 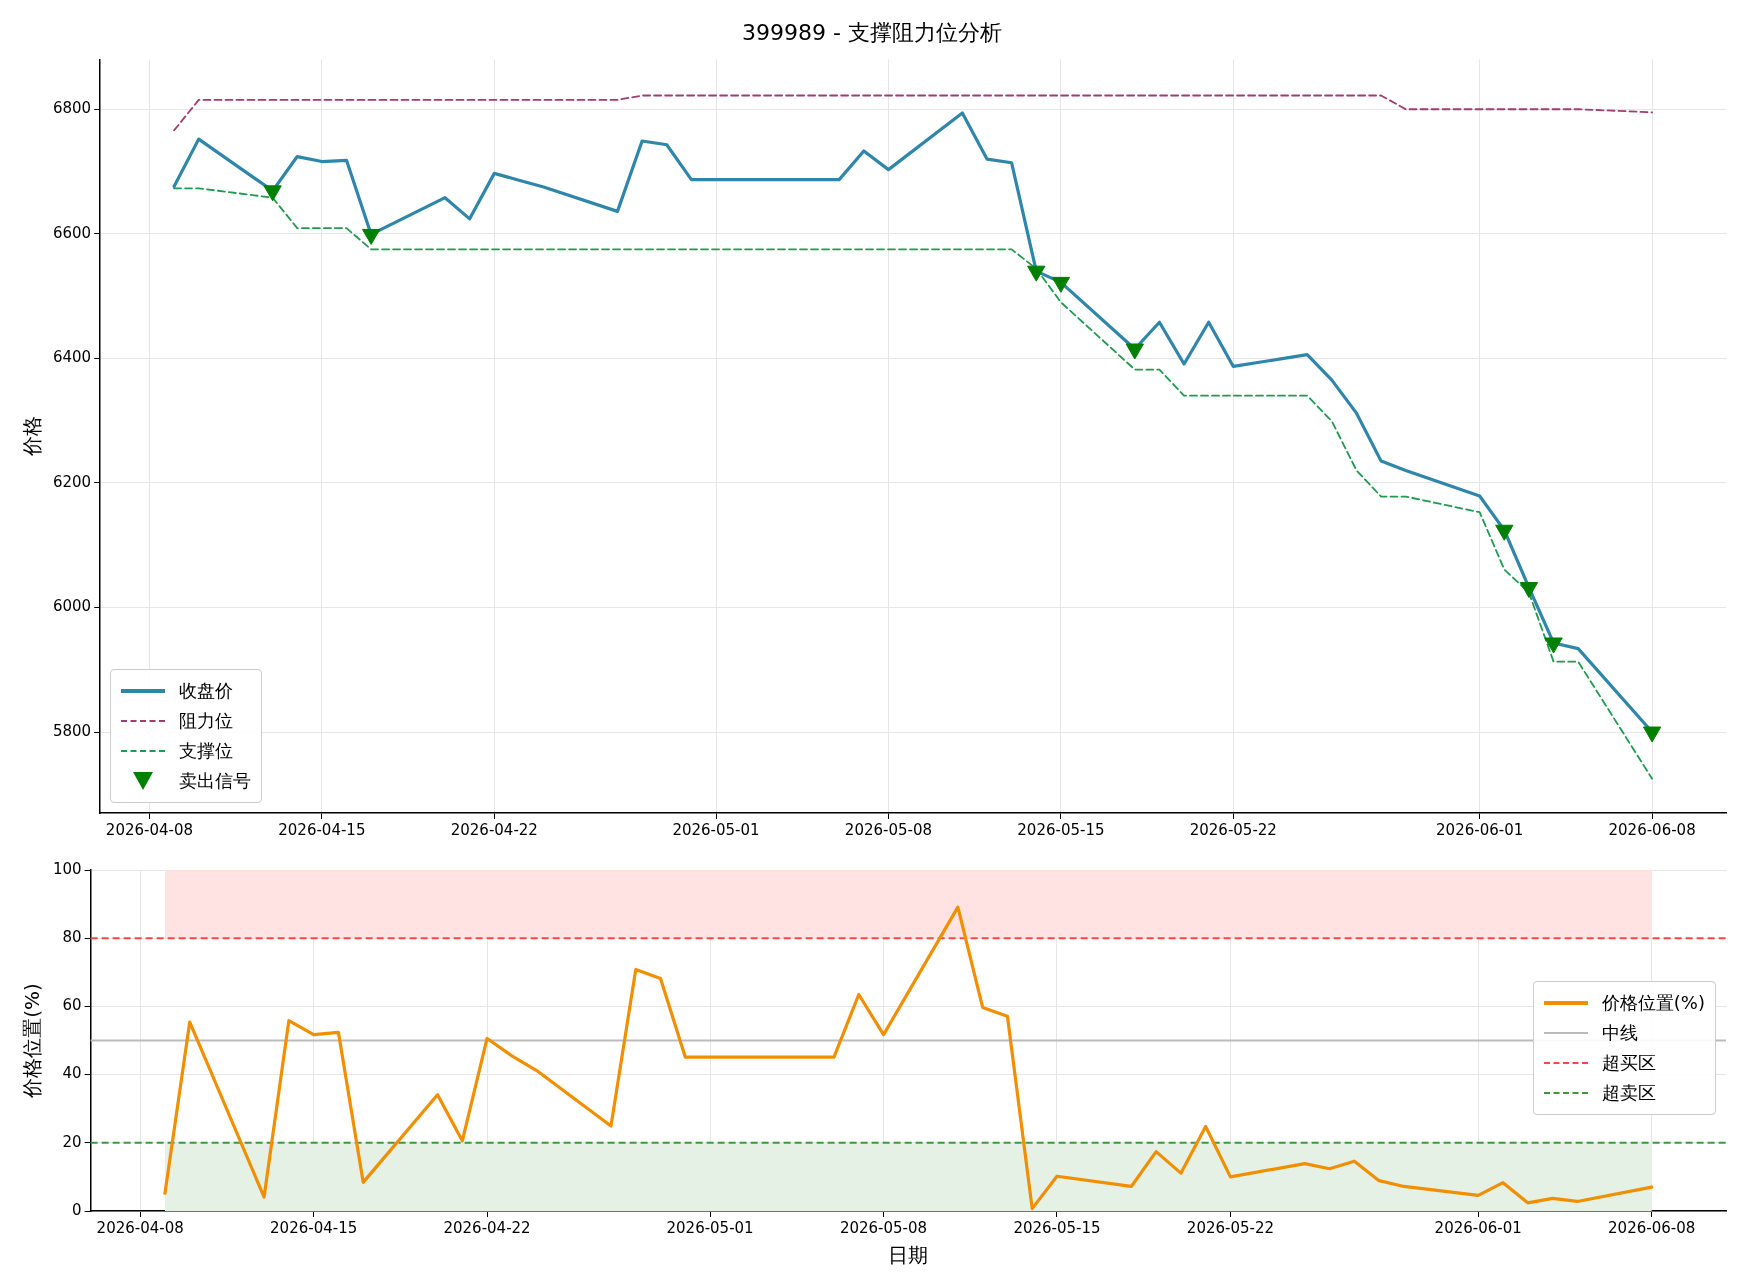 I want to click on legend-label: 超买区, so click(x=1628, y=1062).